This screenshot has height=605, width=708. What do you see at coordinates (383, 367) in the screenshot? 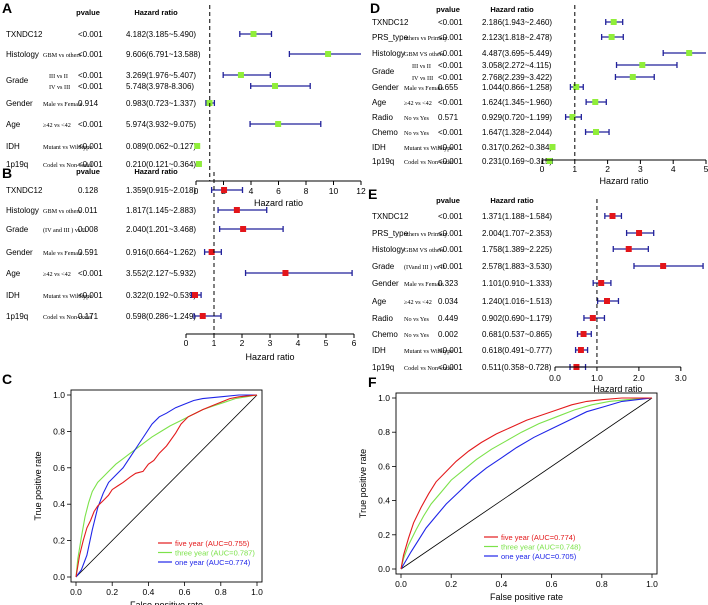
I see `row-label: 1p19q` at bounding box center [383, 367].